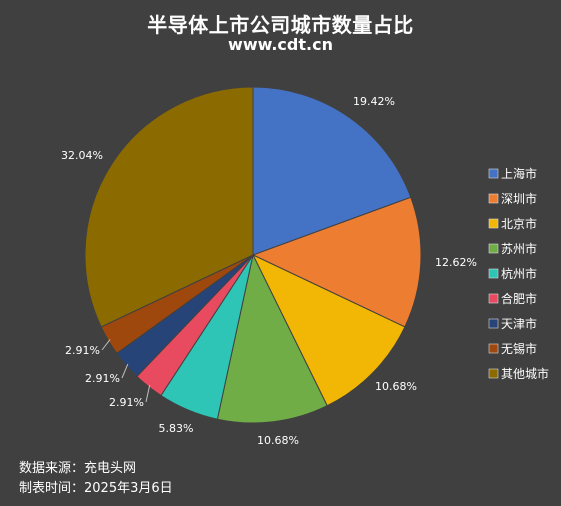 This screenshot has width=561, height=506. I want to click on legend-label: 上海市, so click(519, 173).